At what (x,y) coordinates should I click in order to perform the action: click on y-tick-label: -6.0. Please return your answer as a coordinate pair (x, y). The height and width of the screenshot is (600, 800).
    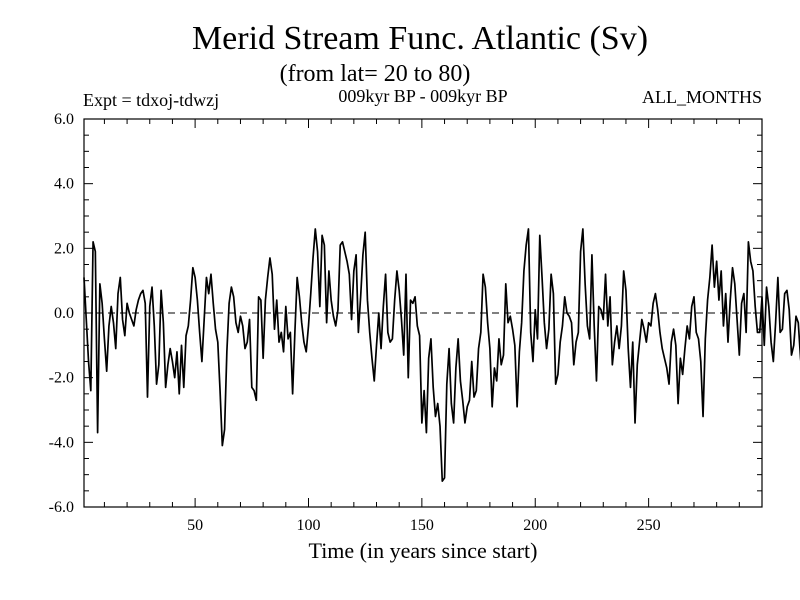
    Looking at the image, I should click on (61, 507).